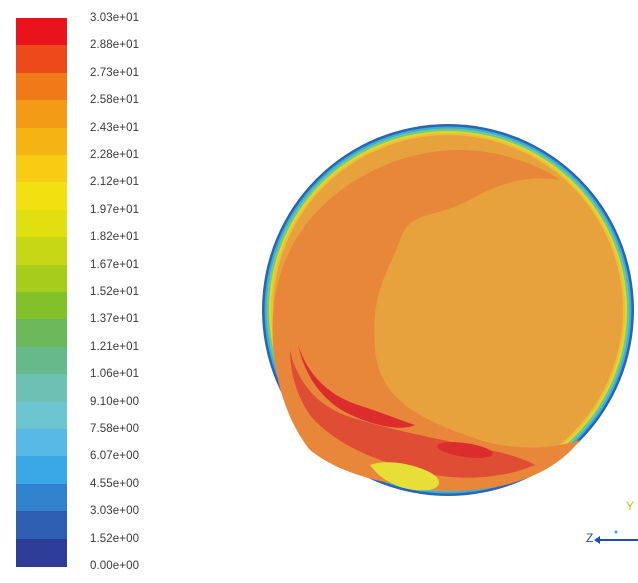  What do you see at coordinates (115, 374) in the screenshot?
I see `legend-tick-label: 1.06e+01` at bounding box center [115, 374].